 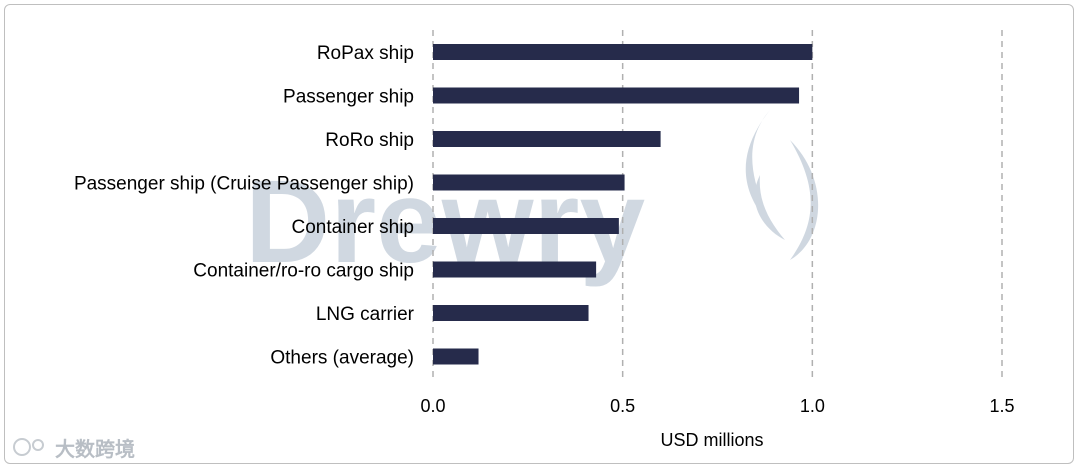 I want to click on category-label: Passenger ship (Cruise Passenger ship), so click(x=244, y=184).